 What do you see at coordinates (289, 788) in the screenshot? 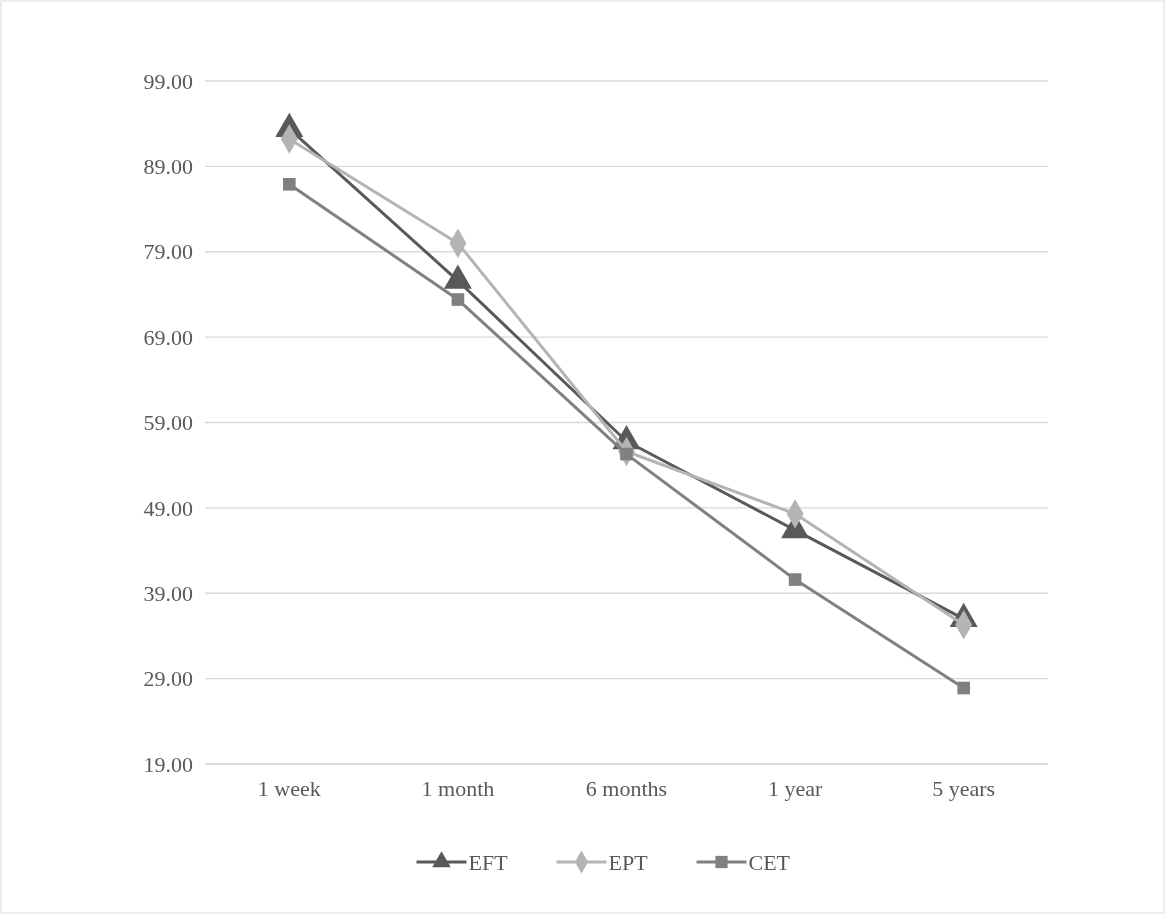
I see `x-tick-label: 1 week` at bounding box center [289, 788].